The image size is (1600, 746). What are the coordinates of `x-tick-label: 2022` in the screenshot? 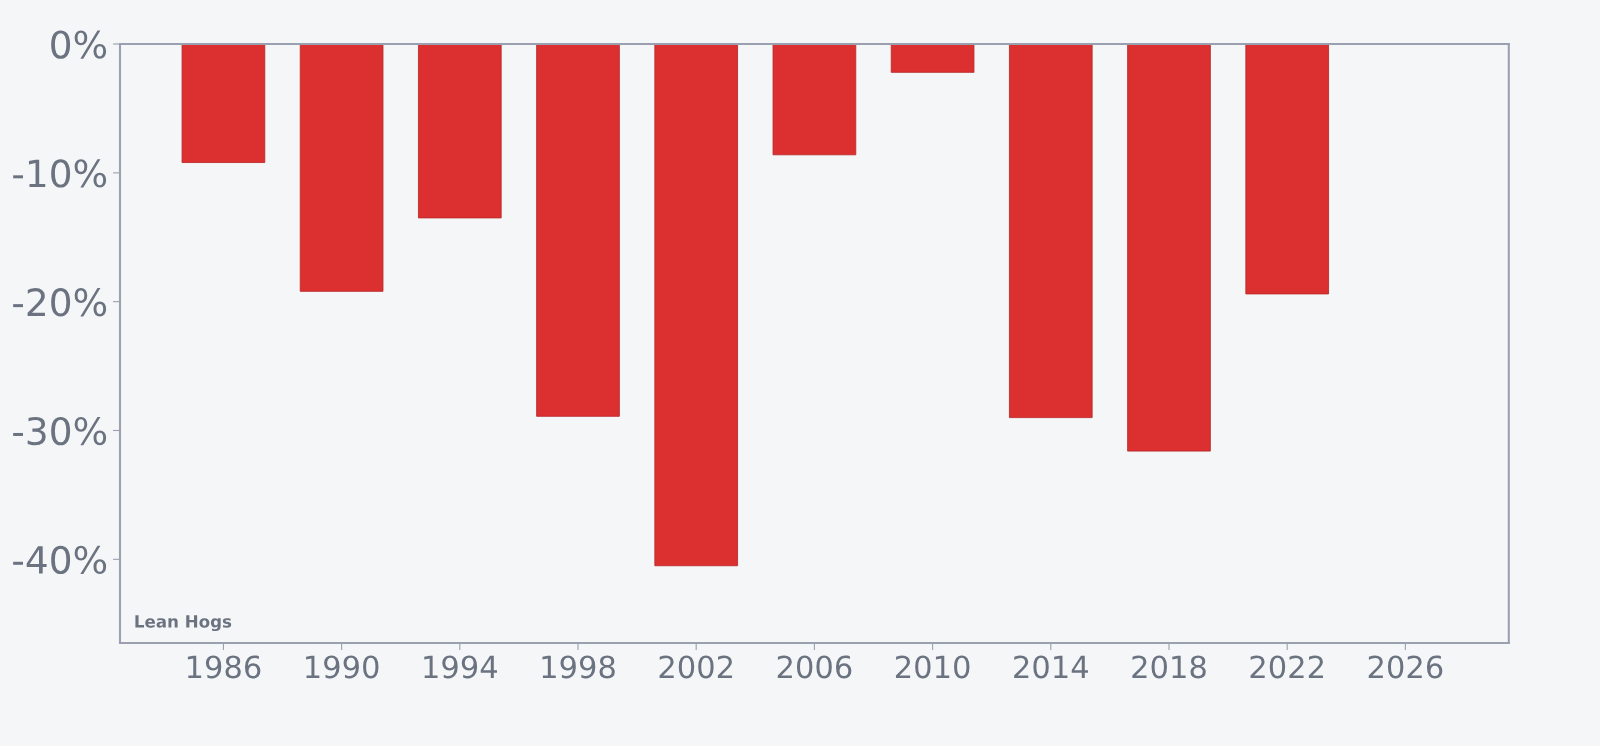 It's located at (1286, 667).